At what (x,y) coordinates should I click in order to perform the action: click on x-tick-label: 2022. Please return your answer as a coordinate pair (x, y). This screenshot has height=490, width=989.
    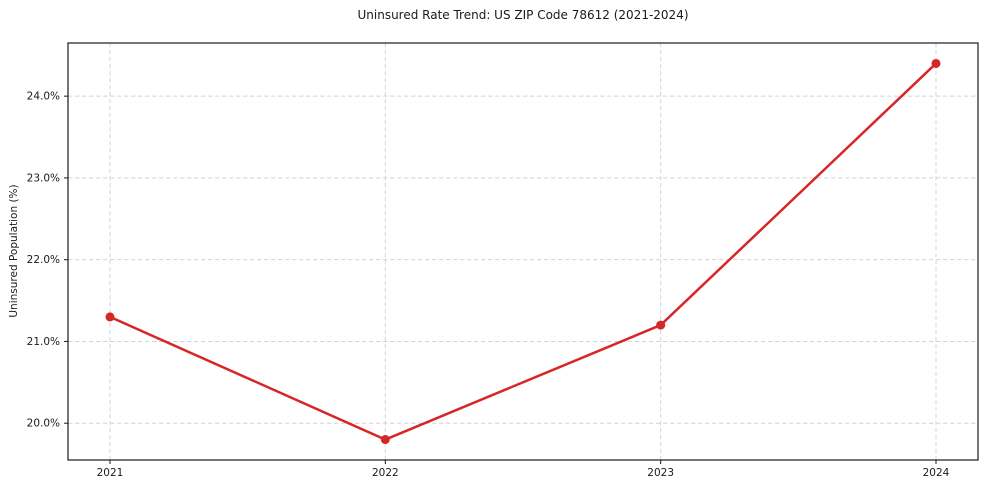
    Looking at the image, I should click on (385, 473).